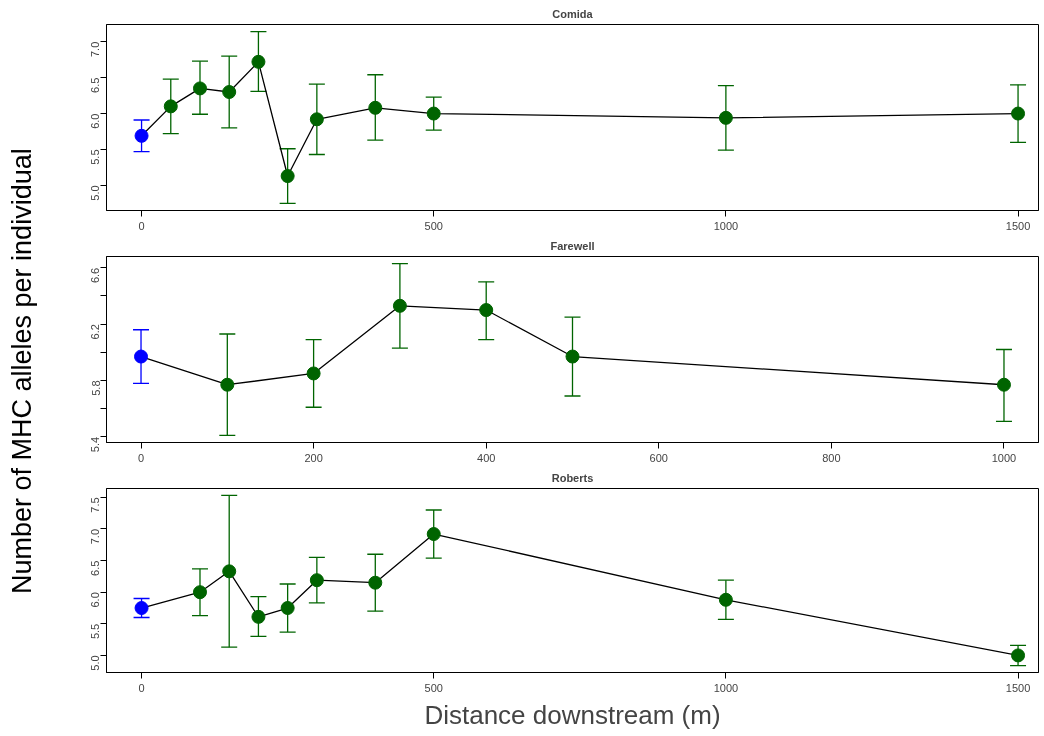 This screenshot has width=1044, height=736. Describe the element at coordinates (95, 275) in the screenshot. I see `y-tick-label: 6.6` at that location.